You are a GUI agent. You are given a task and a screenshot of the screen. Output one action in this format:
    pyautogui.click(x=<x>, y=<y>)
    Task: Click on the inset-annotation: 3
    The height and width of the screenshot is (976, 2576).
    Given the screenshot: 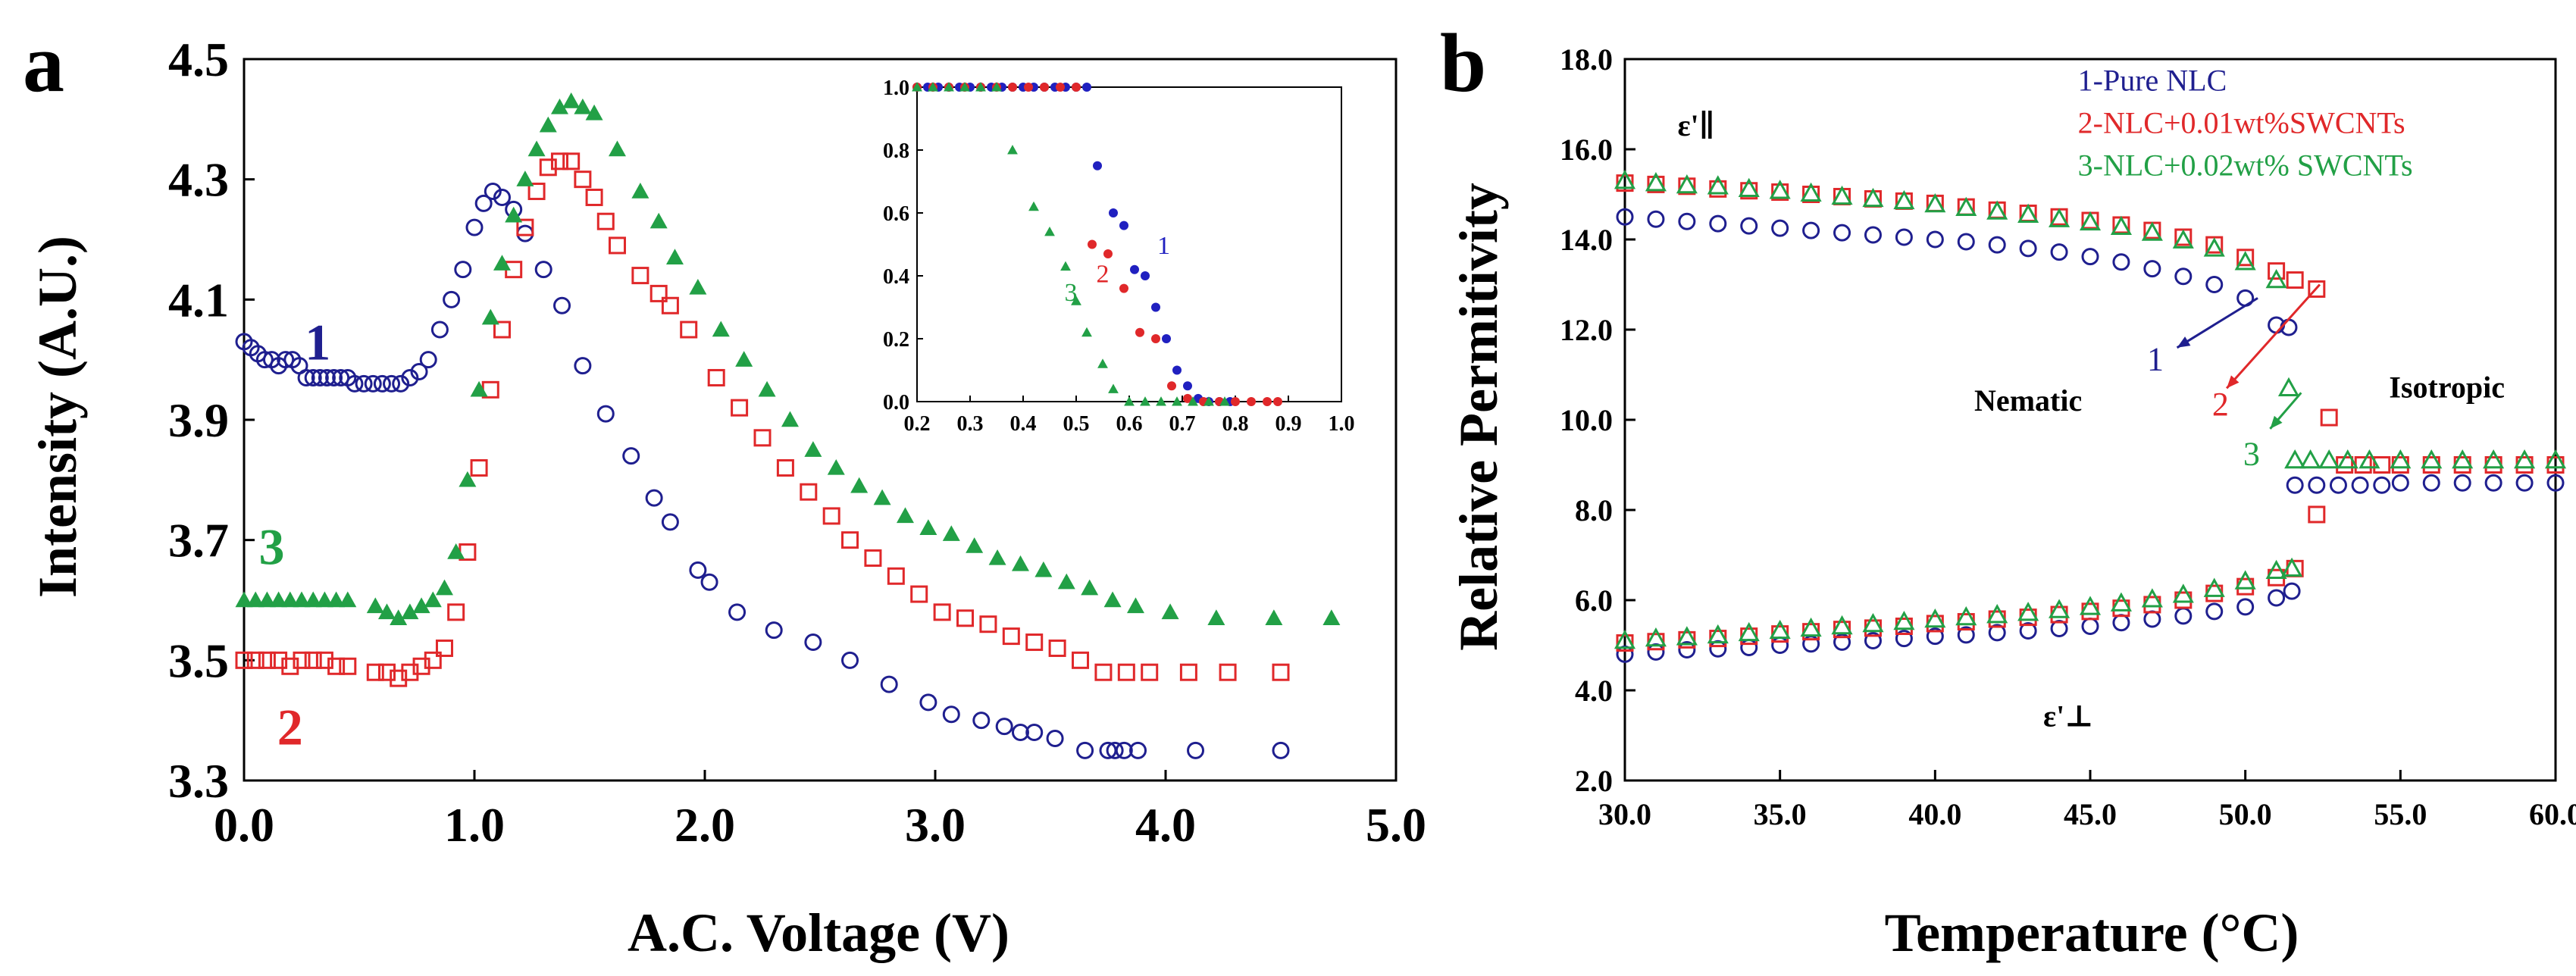 What is the action you would take?
    pyautogui.click(x=1071, y=293)
    